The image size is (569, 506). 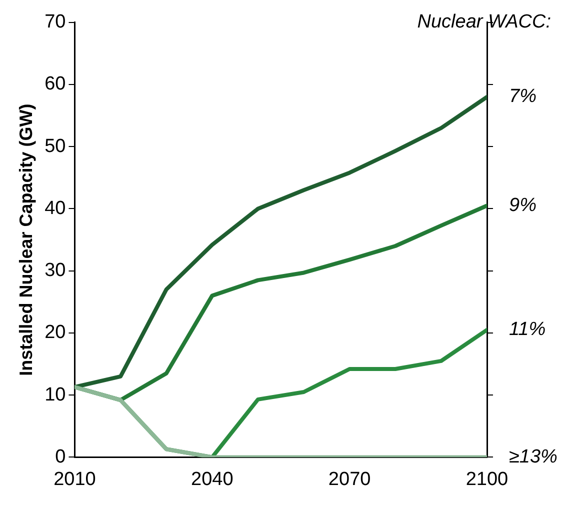 I want to click on y-tick-label: 50, so click(x=55, y=146).